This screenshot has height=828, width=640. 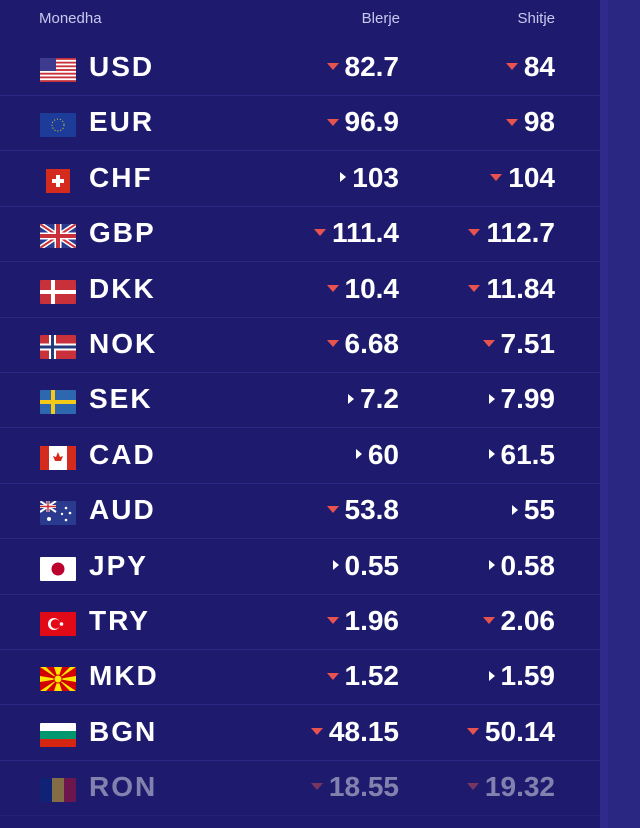 I want to click on buy-value-cell: 60, so click(x=377, y=455).